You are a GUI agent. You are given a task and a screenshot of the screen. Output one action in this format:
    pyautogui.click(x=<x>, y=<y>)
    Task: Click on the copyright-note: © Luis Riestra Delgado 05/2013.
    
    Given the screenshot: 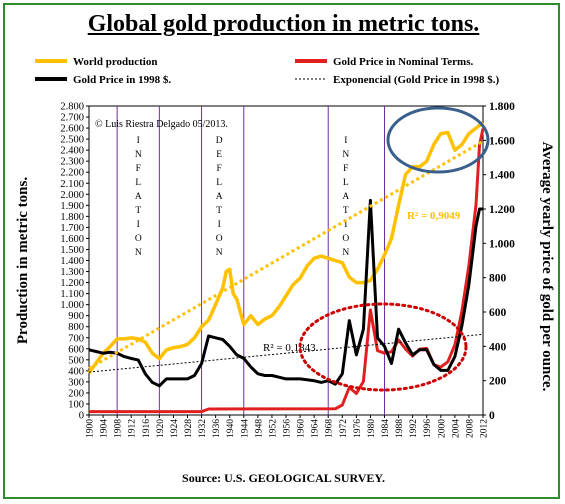 What is the action you would take?
    pyautogui.click(x=161, y=124)
    